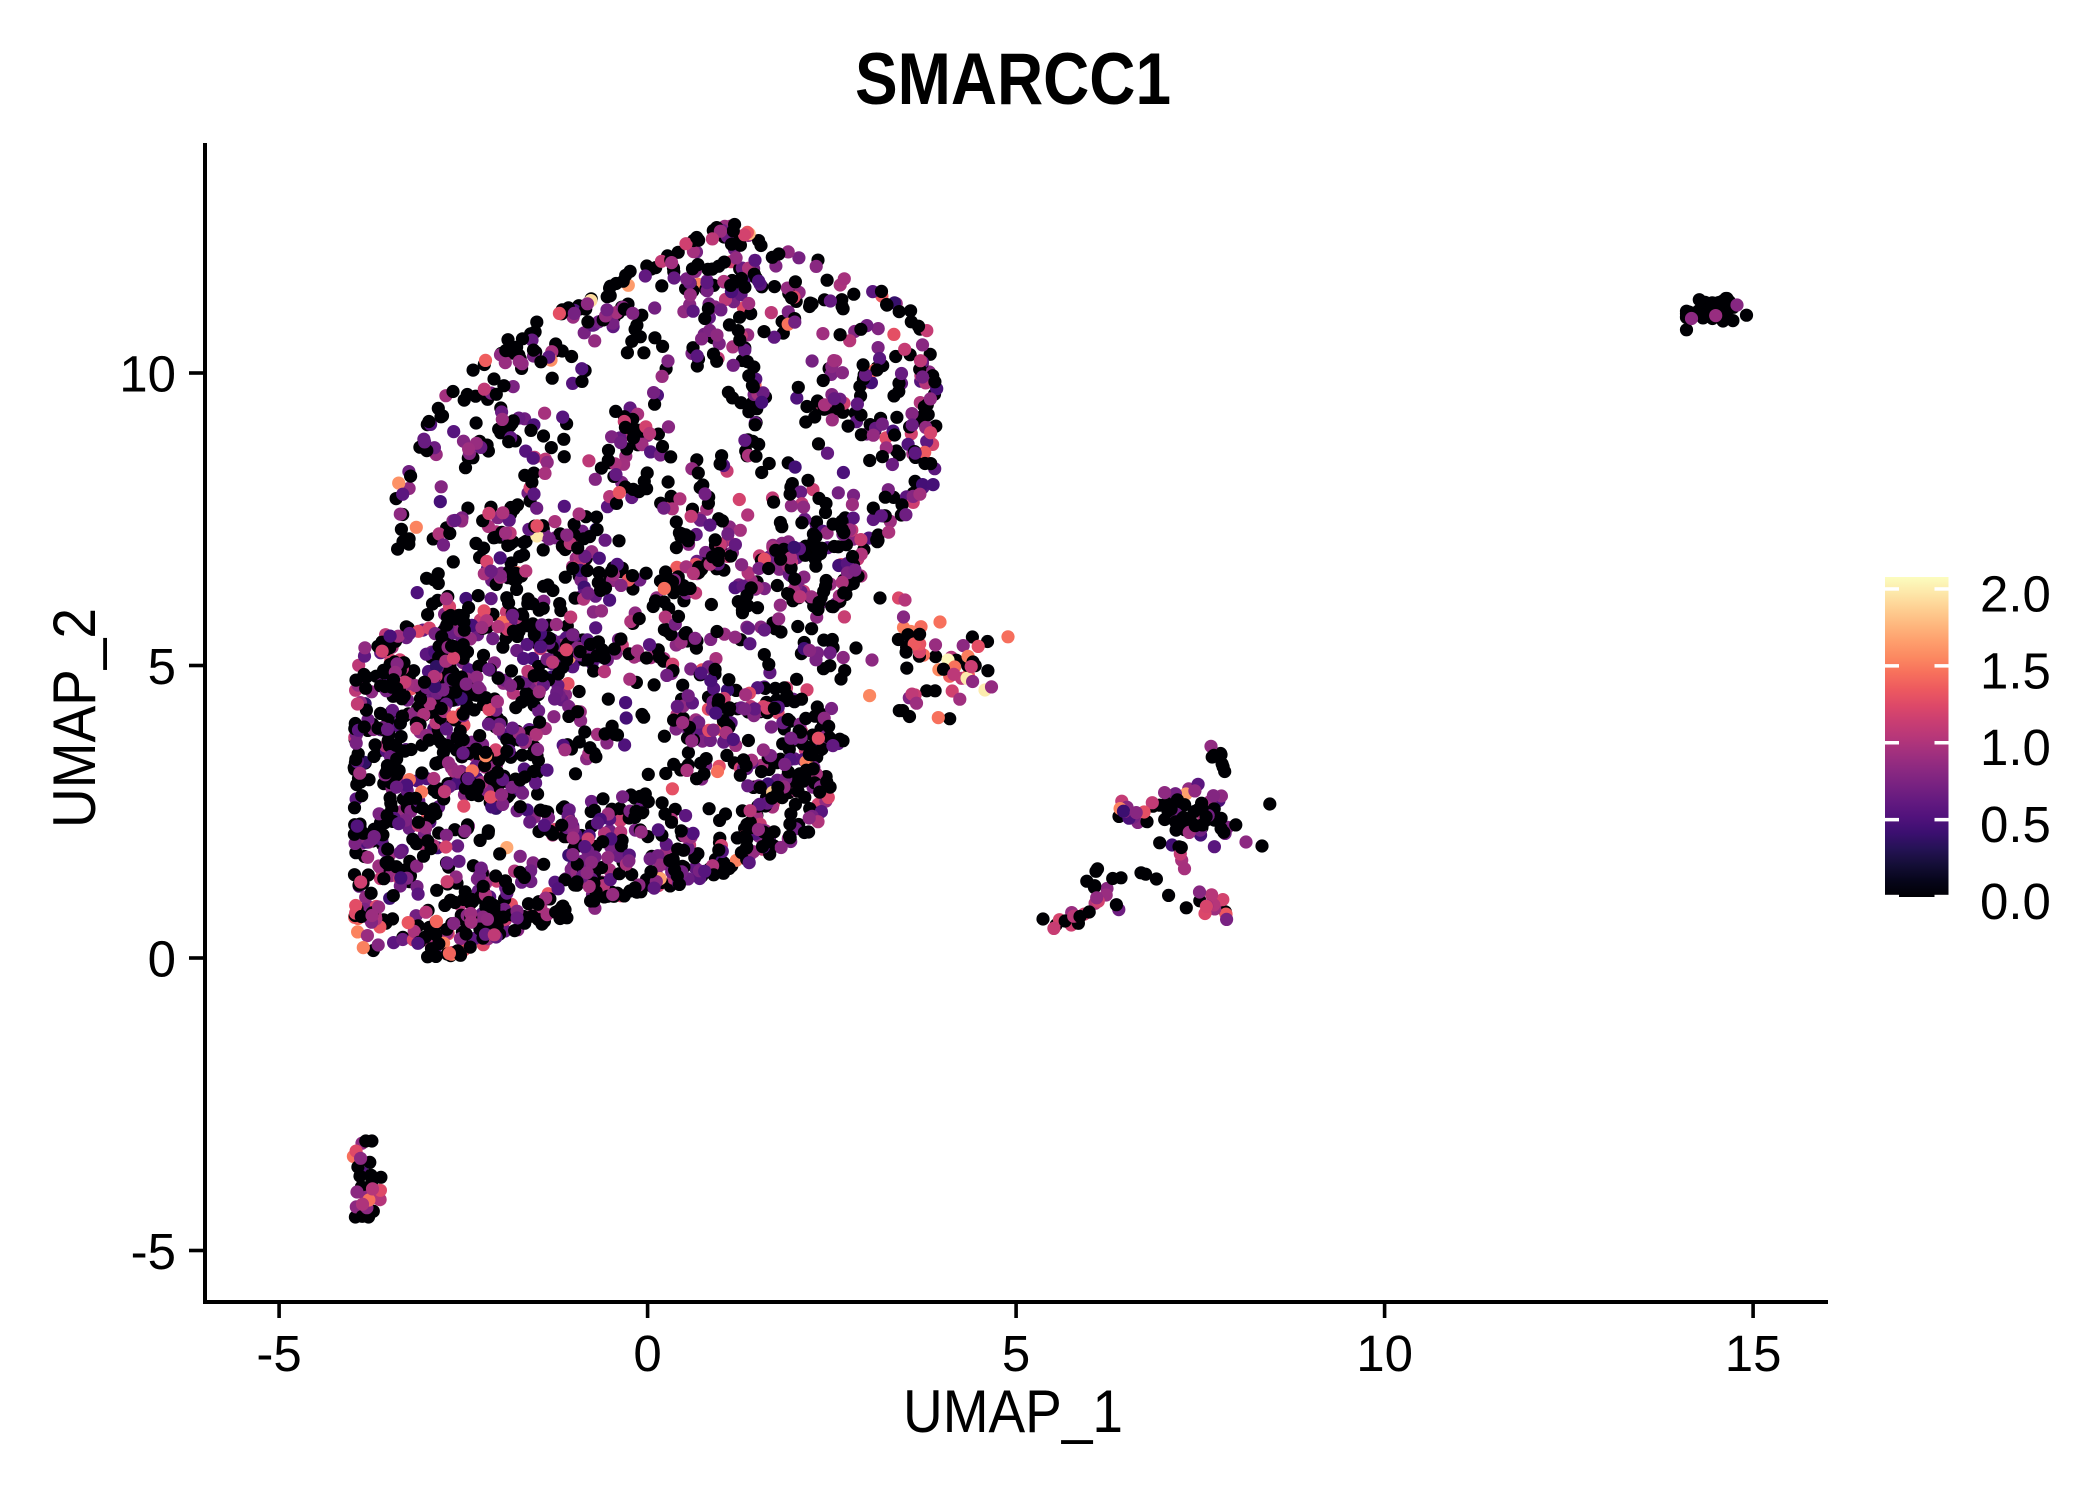 Image resolution: width=2100 pixels, height=1500 pixels. What do you see at coordinates (2015, 824) in the screenshot?
I see `svg-text: 0.5` at bounding box center [2015, 824].